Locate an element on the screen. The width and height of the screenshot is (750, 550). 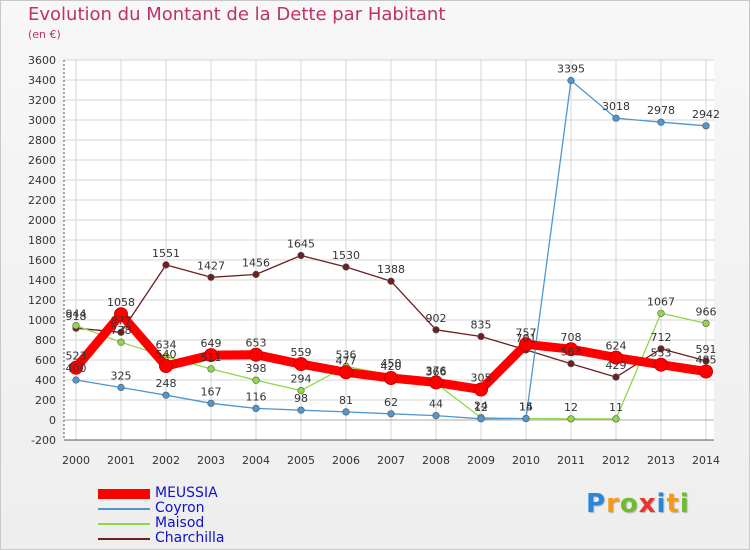
data-label-charchilla: 1530 is located at coordinates (346, 255).